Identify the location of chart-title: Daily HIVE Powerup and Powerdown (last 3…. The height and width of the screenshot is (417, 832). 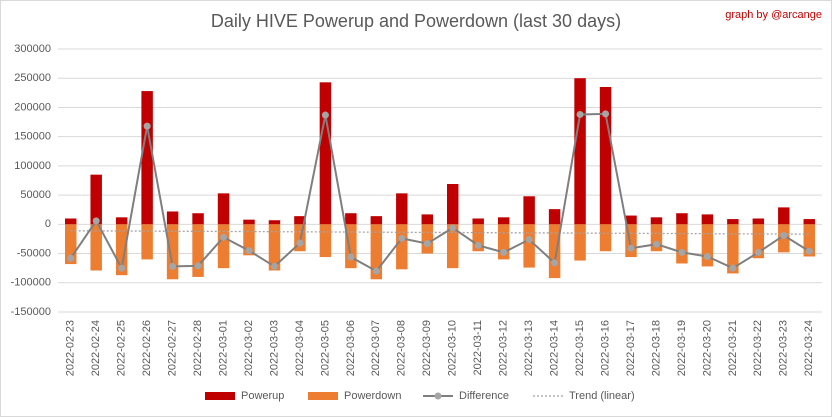
(416, 21).